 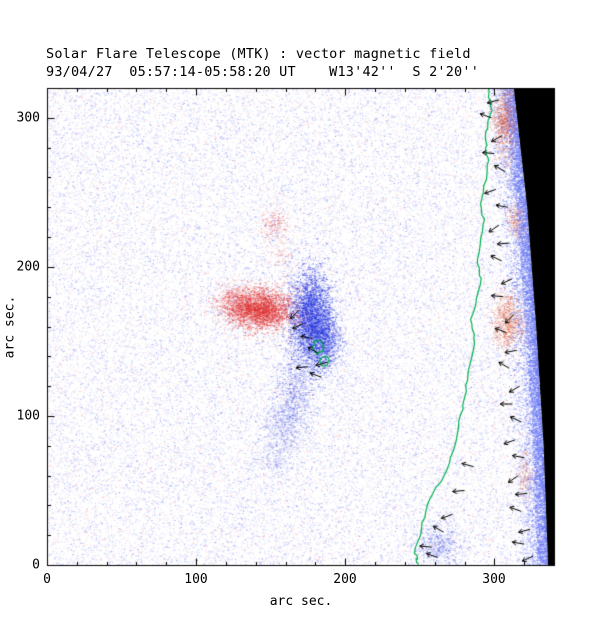 What do you see at coordinates (301, 601) in the screenshot?
I see `x-axis-label: arc sec.` at bounding box center [301, 601].